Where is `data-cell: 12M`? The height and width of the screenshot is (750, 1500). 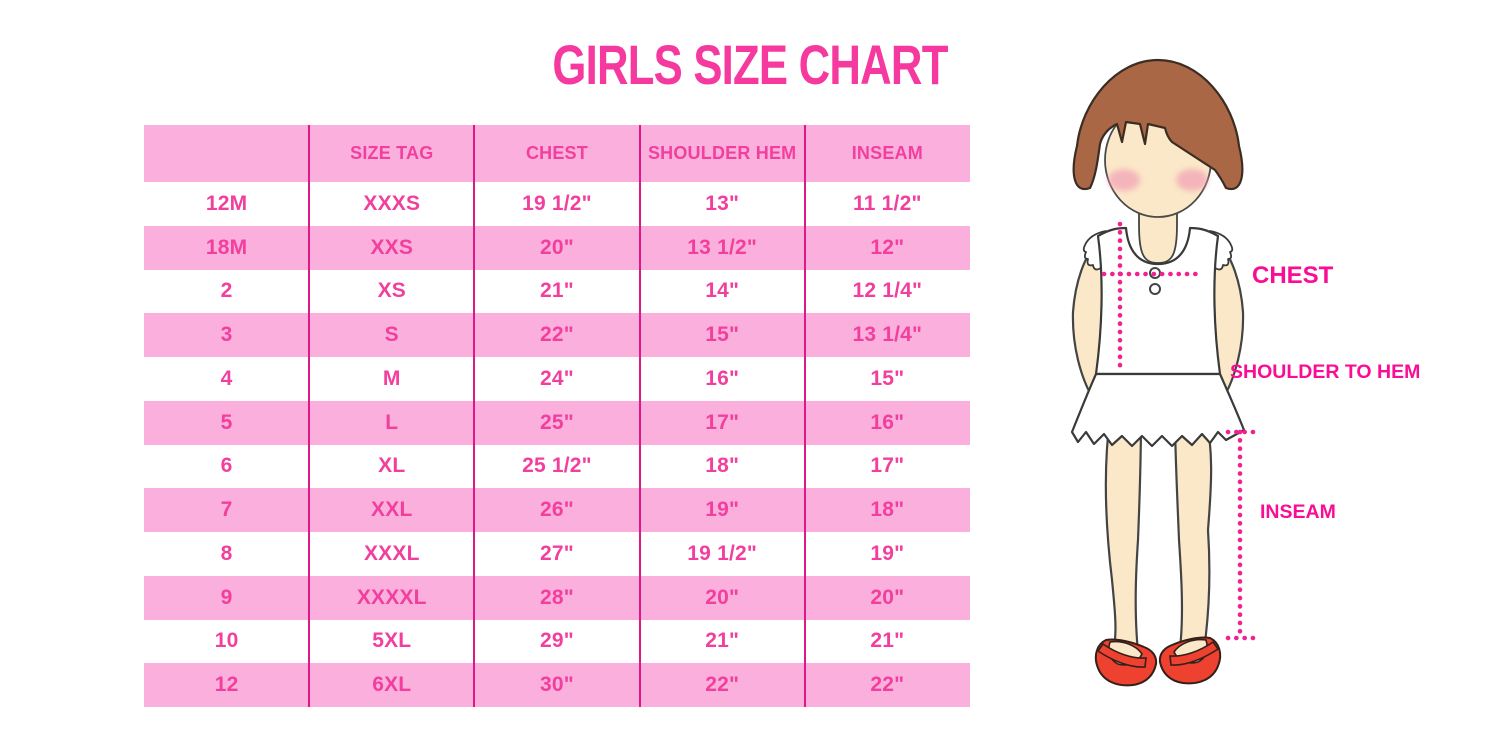
data-cell: 12M is located at coordinates (226, 203).